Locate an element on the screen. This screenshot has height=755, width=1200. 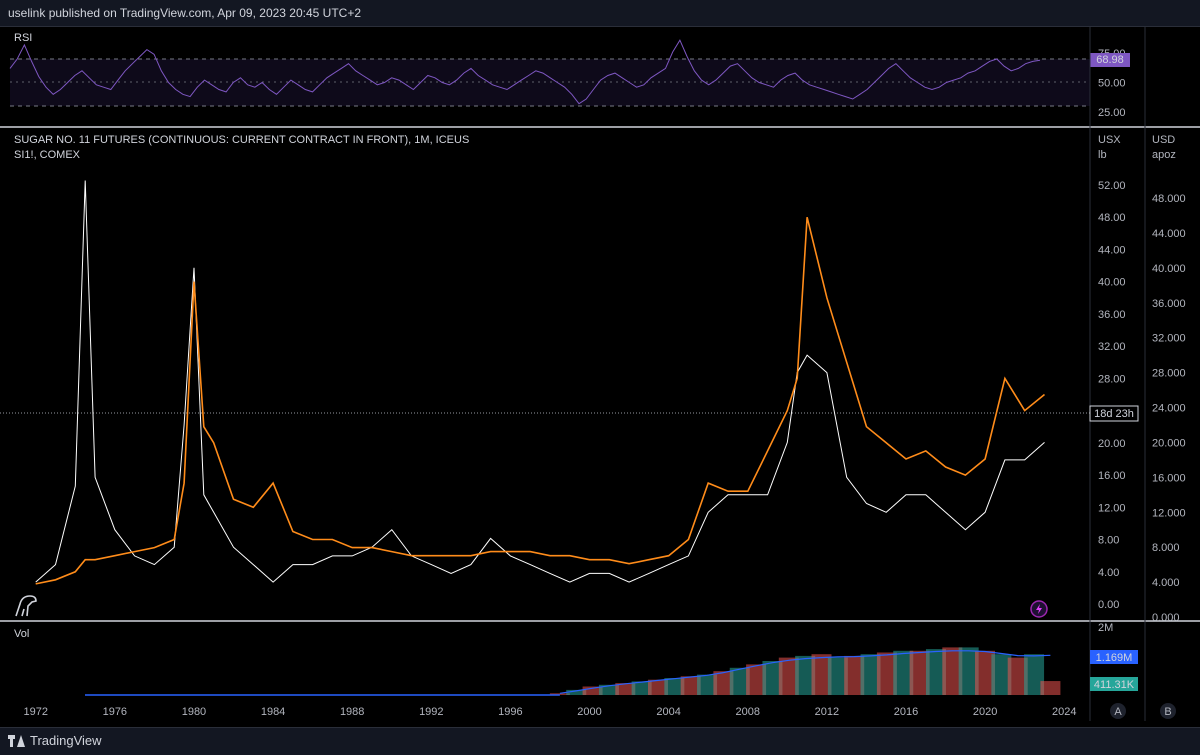
volume-top-tick: 2M is located at coordinates (1105, 628).